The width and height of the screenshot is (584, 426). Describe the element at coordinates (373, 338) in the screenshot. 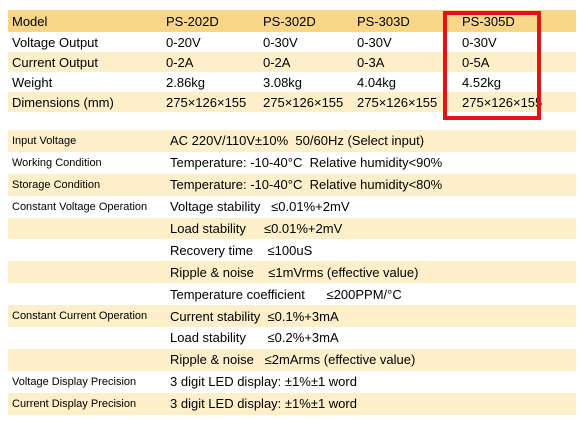

I see `spec-value: Load stability ≤0.2%+3mA` at that location.